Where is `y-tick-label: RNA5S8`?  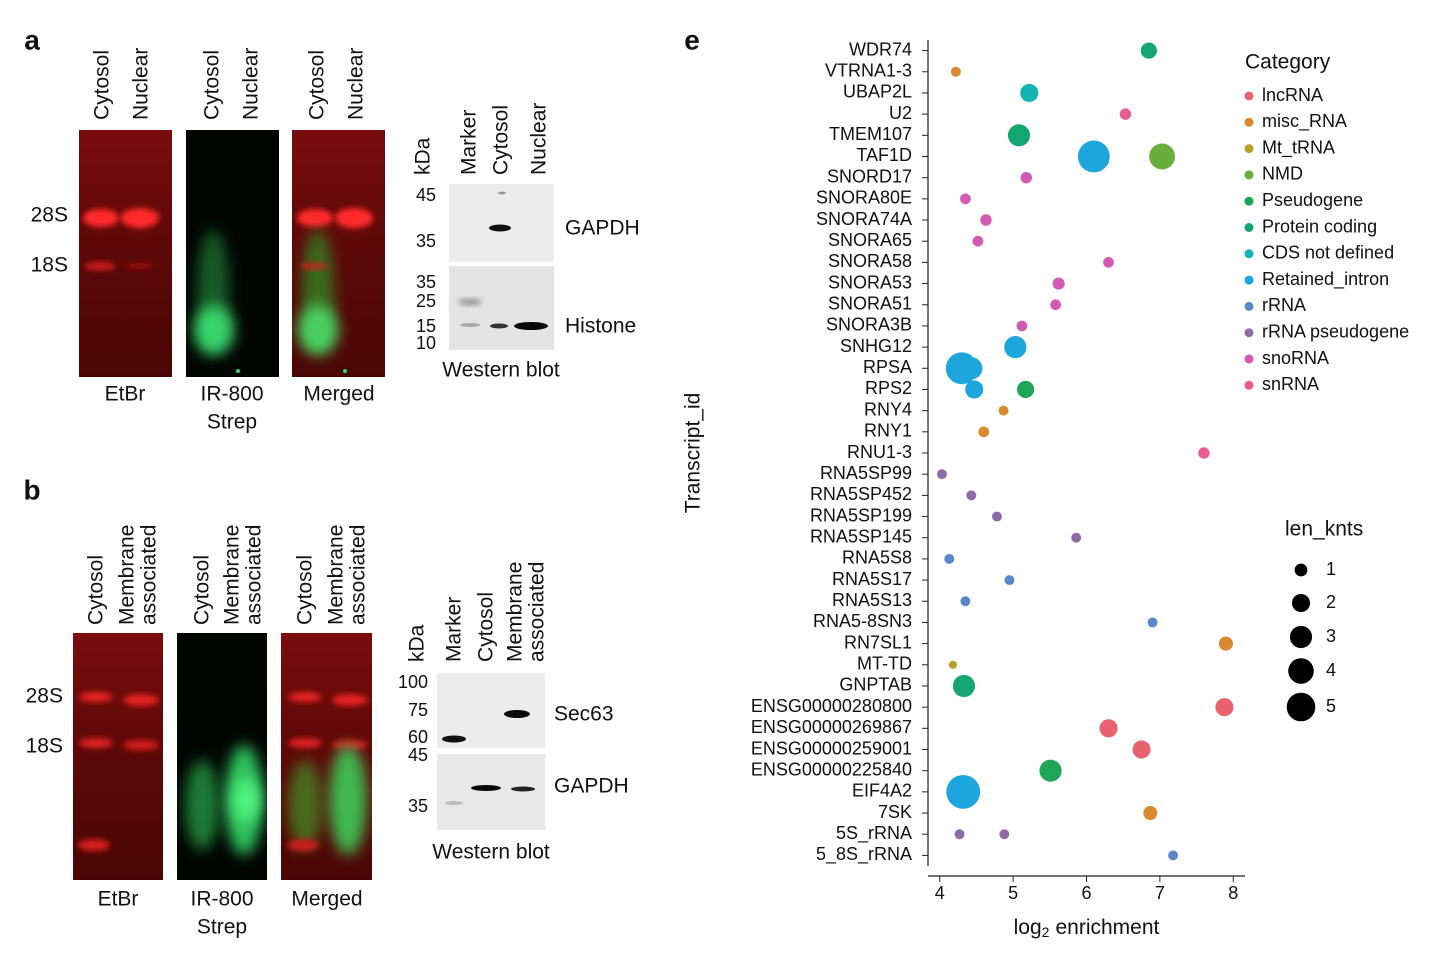 y-tick-label: RNA5S8 is located at coordinates (877, 558).